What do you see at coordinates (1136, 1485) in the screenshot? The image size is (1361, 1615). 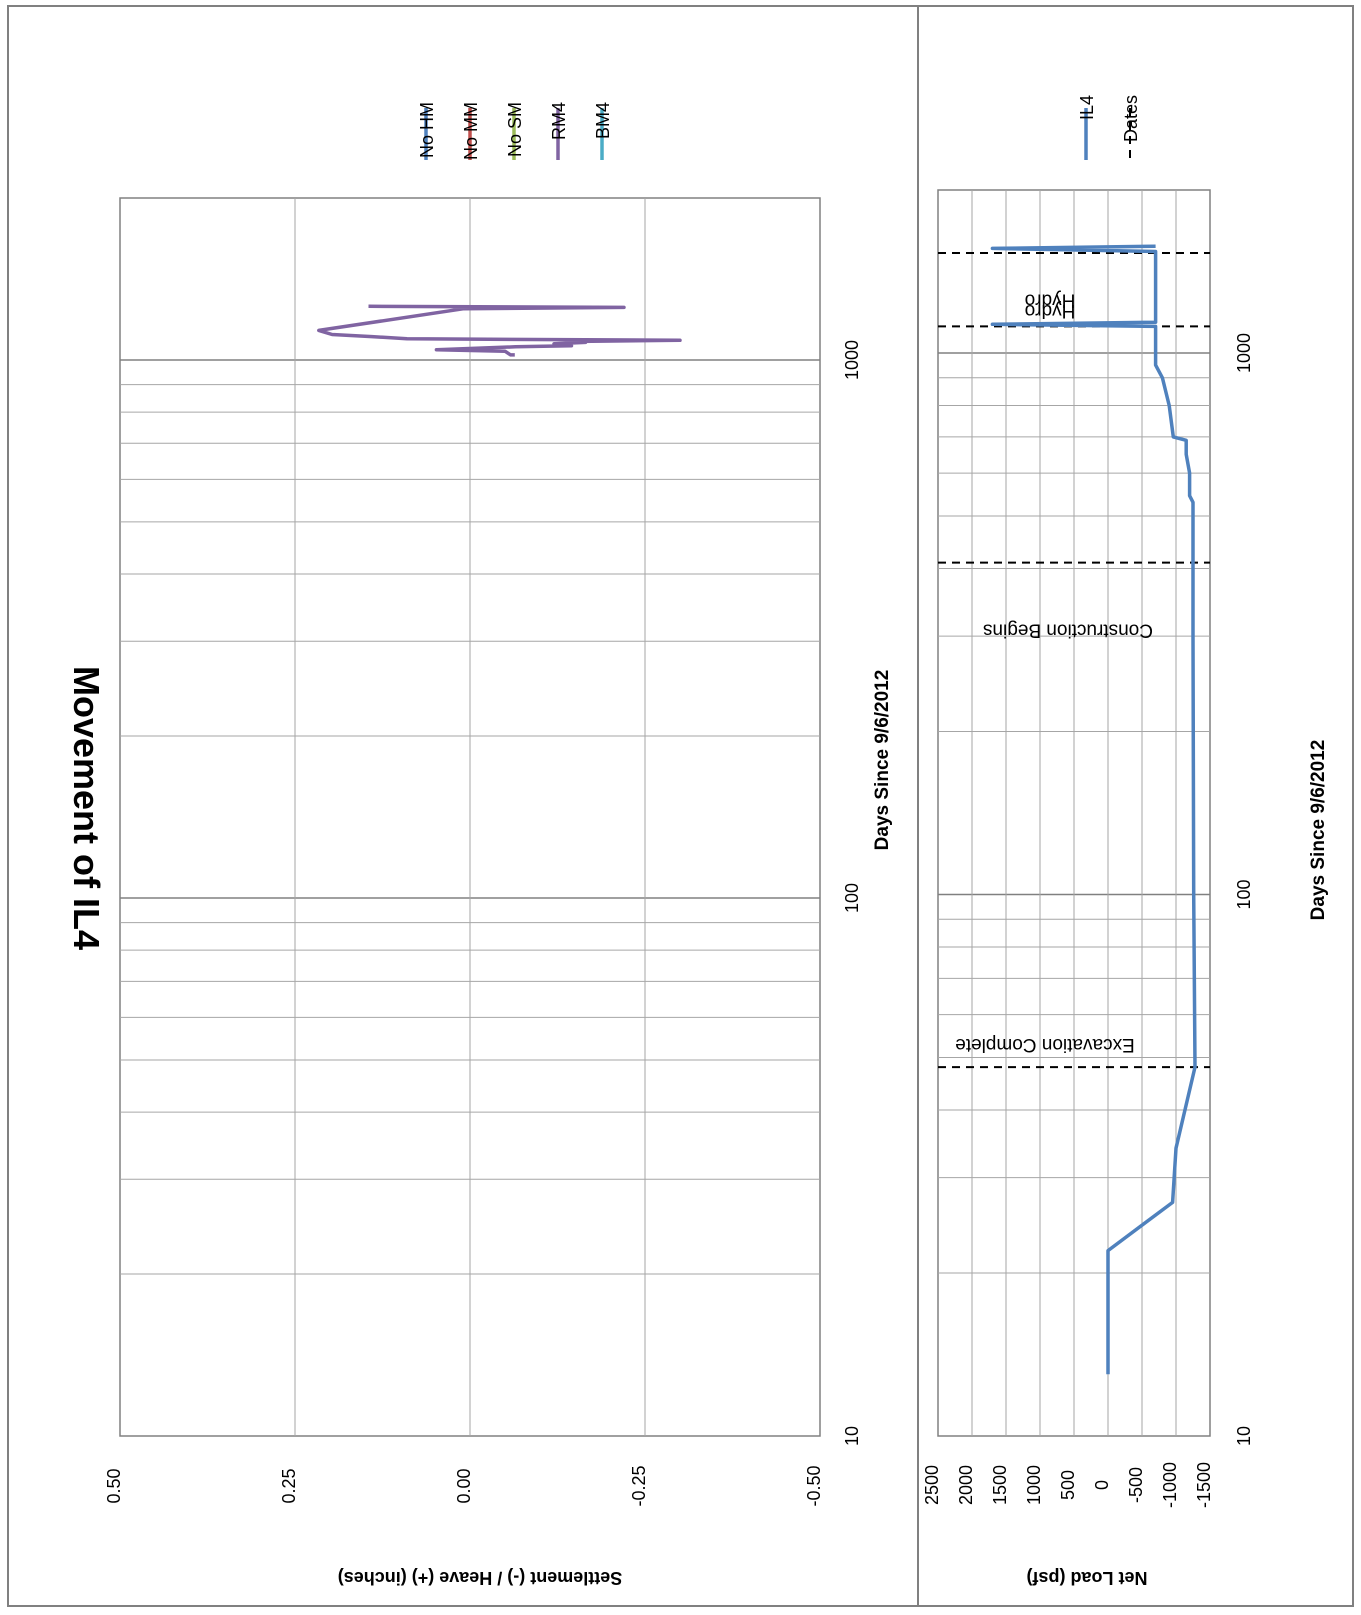 I see `bottom-y-tick-label: -500` at bounding box center [1136, 1485].